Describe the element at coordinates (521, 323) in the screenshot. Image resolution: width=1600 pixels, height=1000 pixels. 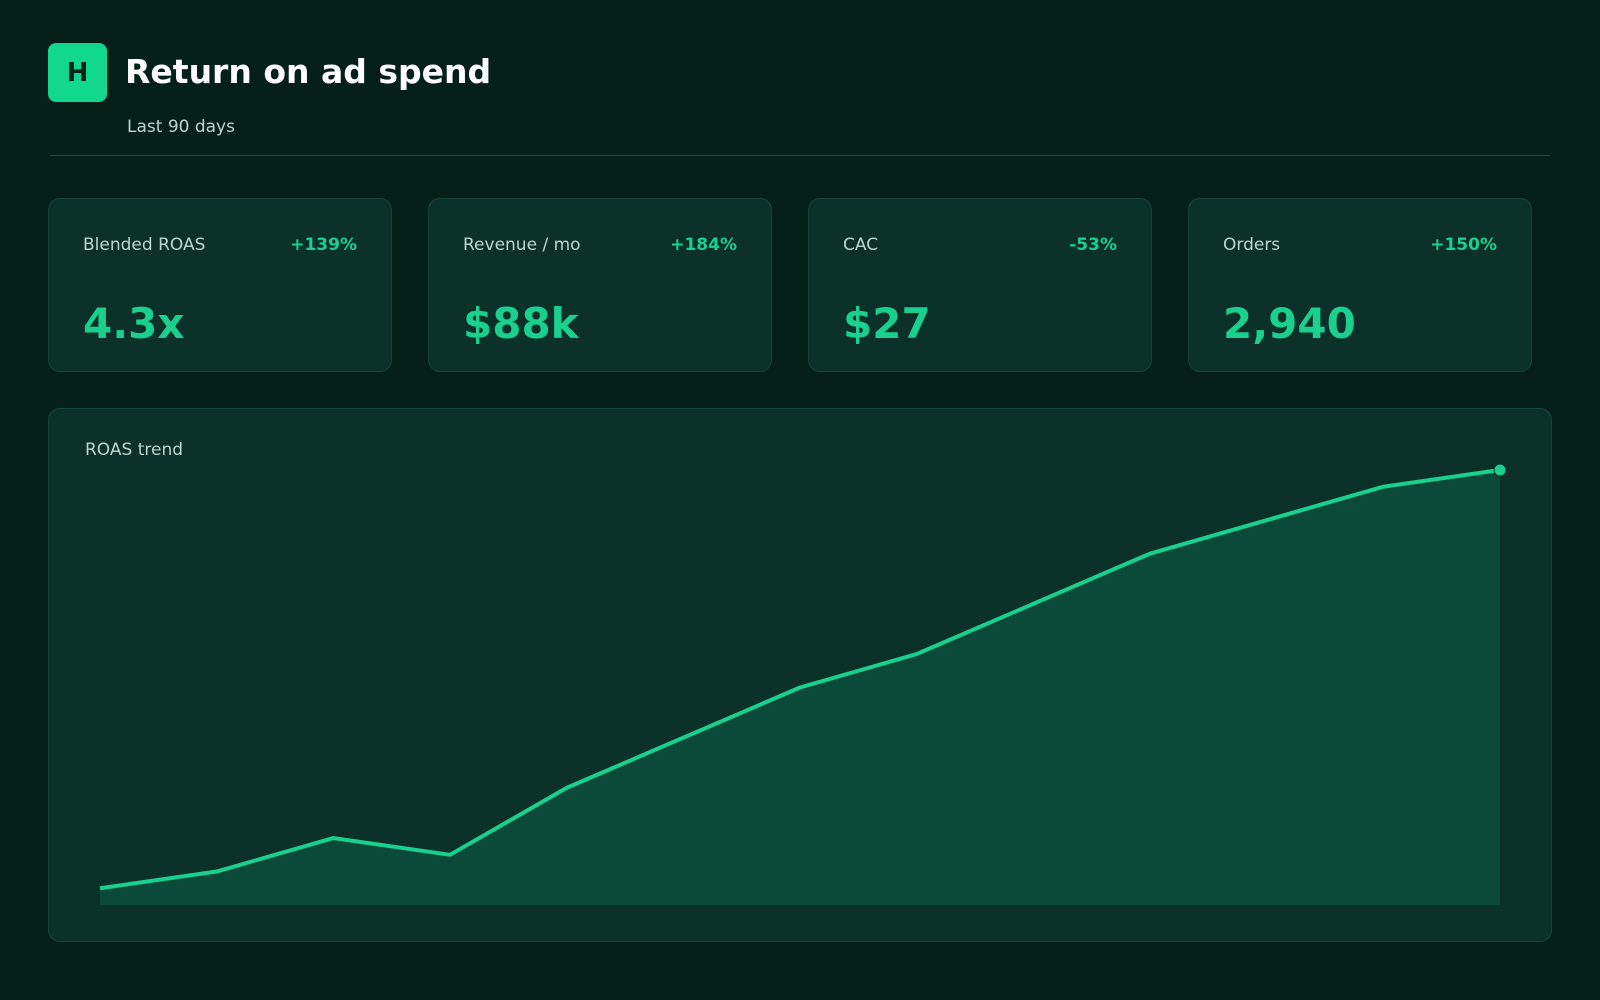
I see `kpi-value: $88k` at that location.